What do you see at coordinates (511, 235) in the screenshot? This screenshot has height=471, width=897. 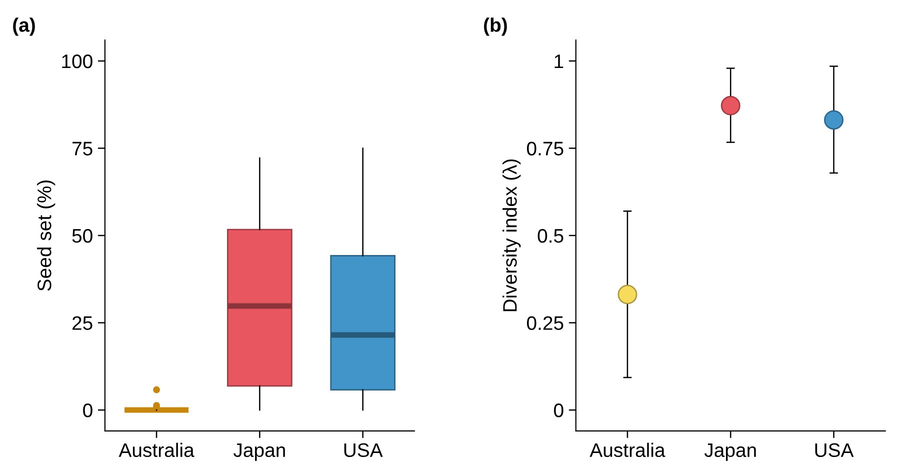 I see `y-axis-title: Diversity index (λ)` at bounding box center [511, 235].